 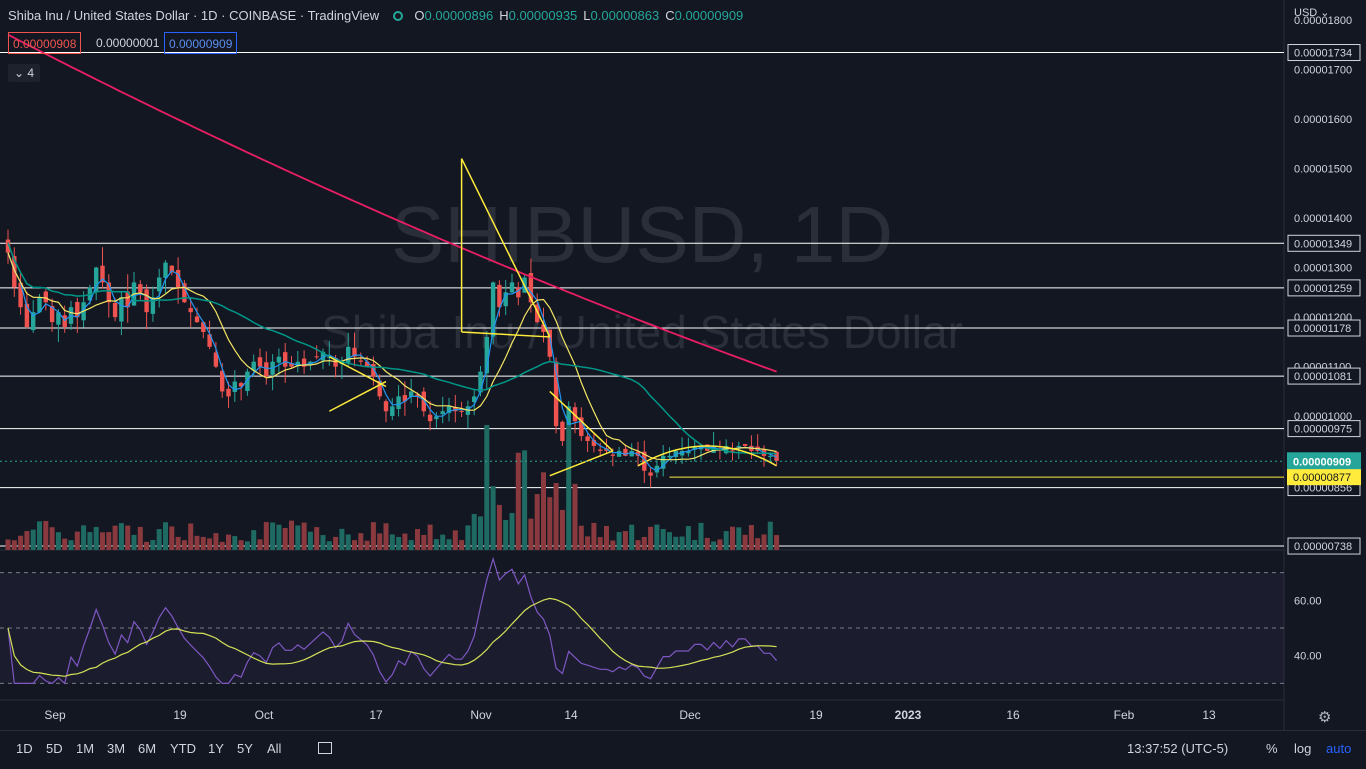 I want to click on buy-price-button: 0.00000909, so click(x=201, y=43).